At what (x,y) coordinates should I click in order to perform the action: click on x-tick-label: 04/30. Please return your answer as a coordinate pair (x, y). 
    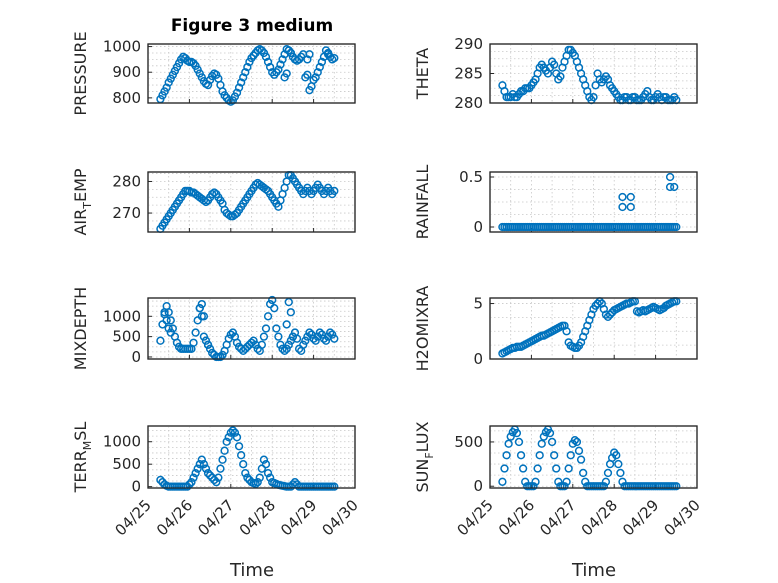
    Looking at the image, I should click on (340, 517).